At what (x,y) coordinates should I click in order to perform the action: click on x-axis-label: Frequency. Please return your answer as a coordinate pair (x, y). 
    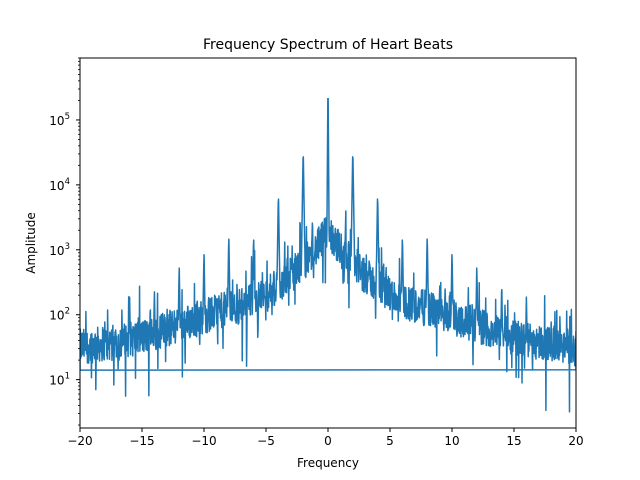
    Looking at the image, I should click on (328, 463).